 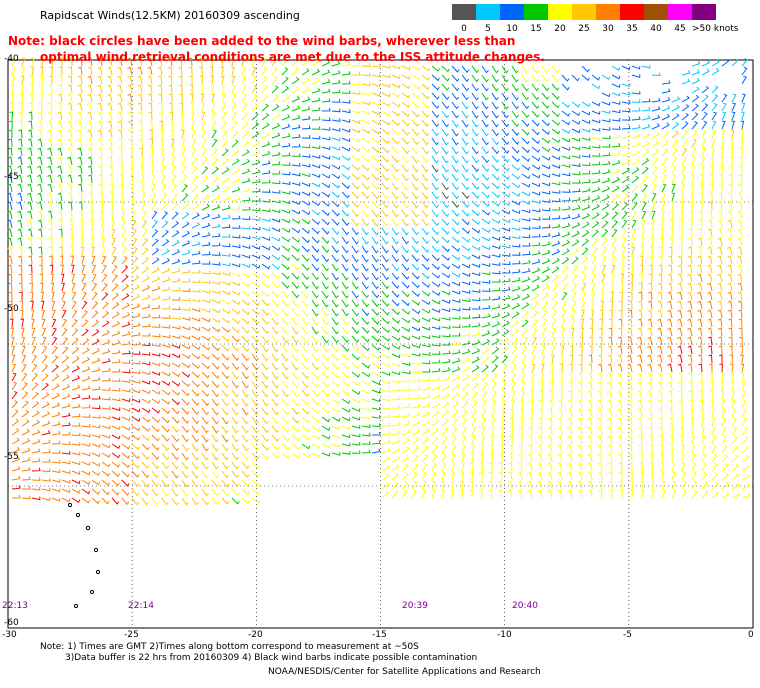 I want to click on colorbar-swatch, so click(x=464, y=12).